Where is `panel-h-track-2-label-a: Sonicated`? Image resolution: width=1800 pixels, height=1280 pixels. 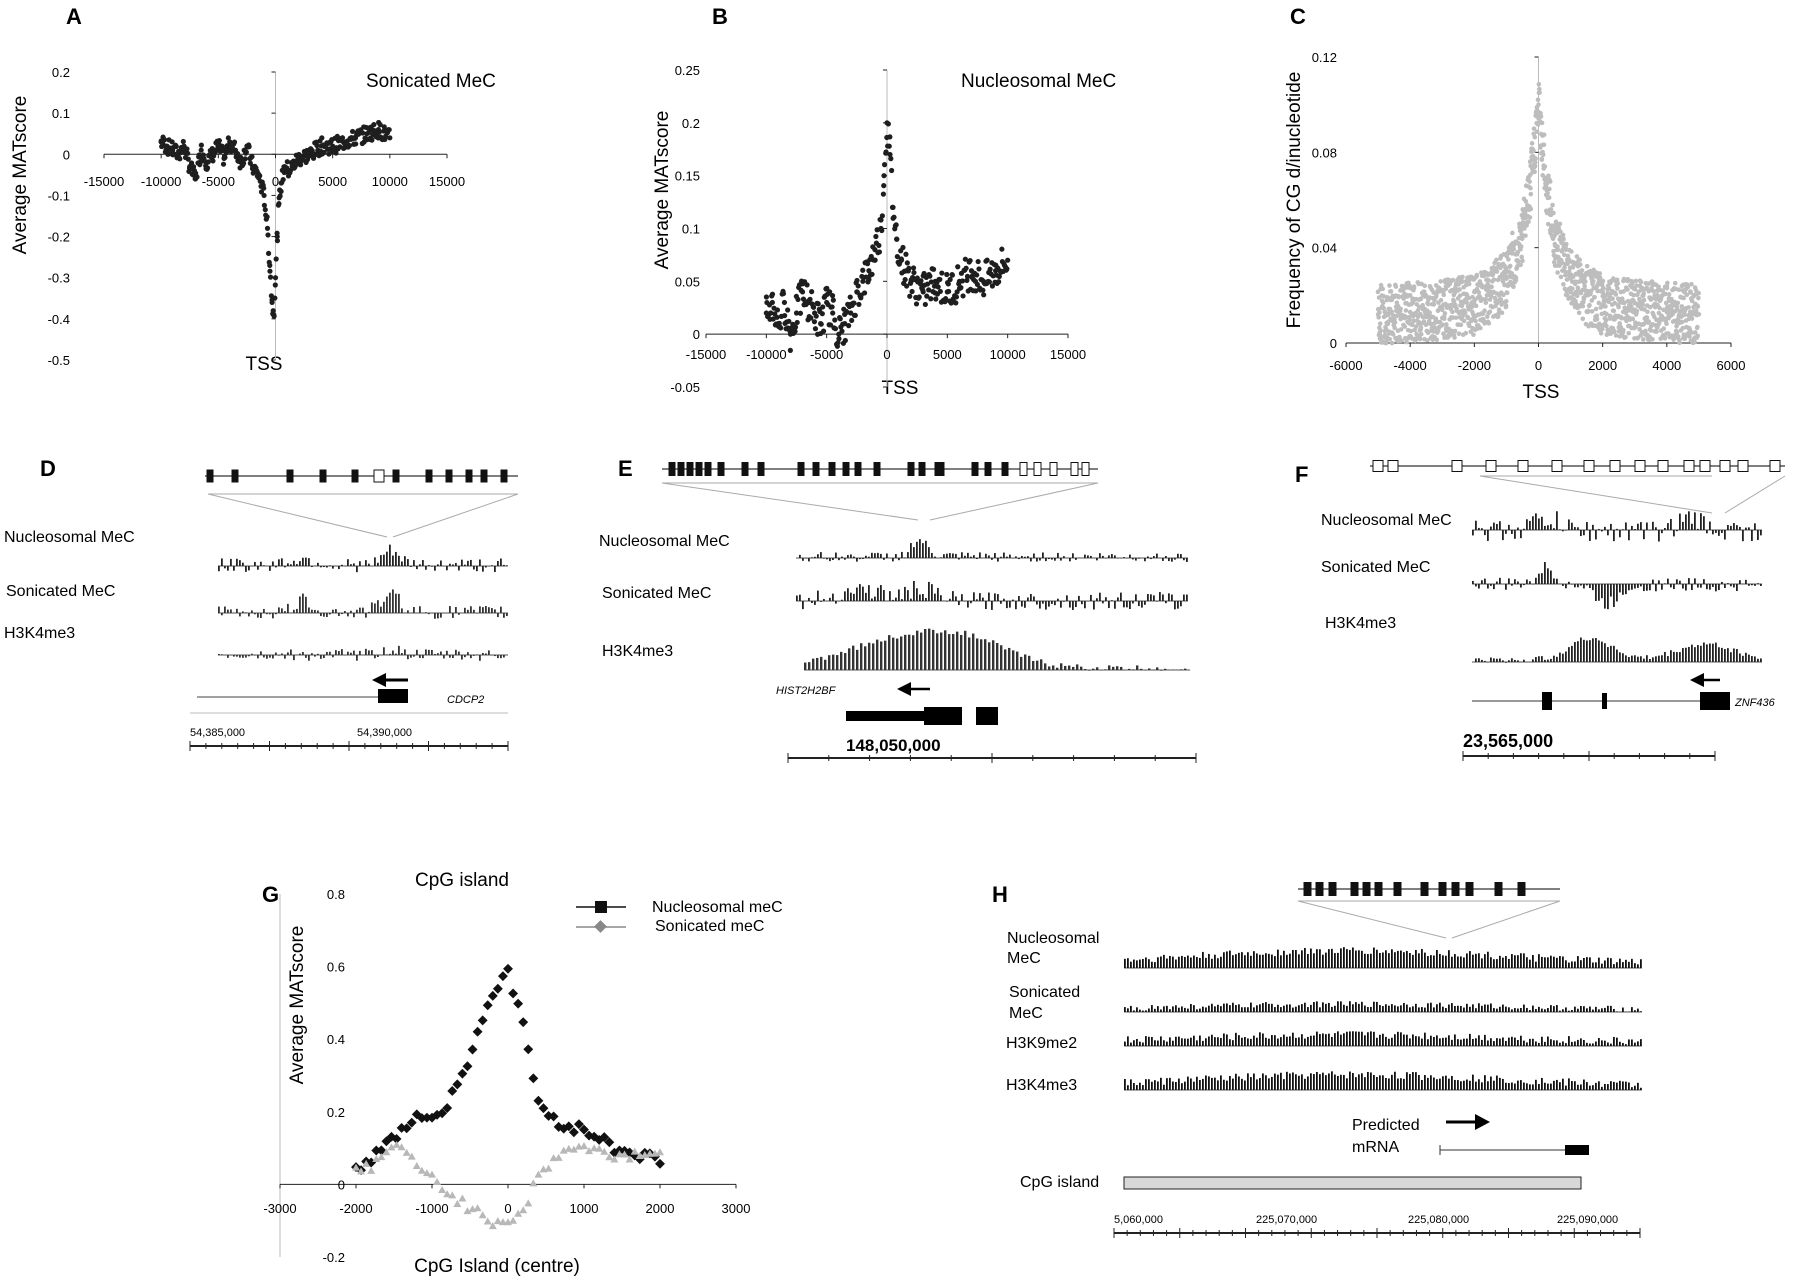 panel-h-track-2-label-a: Sonicated is located at coordinates (1044, 992).